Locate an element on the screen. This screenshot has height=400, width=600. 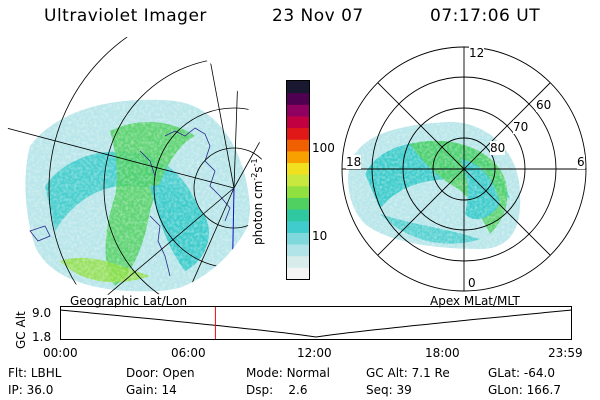
info-glat: GLat: -64.0 is located at coordinates (521, 373).